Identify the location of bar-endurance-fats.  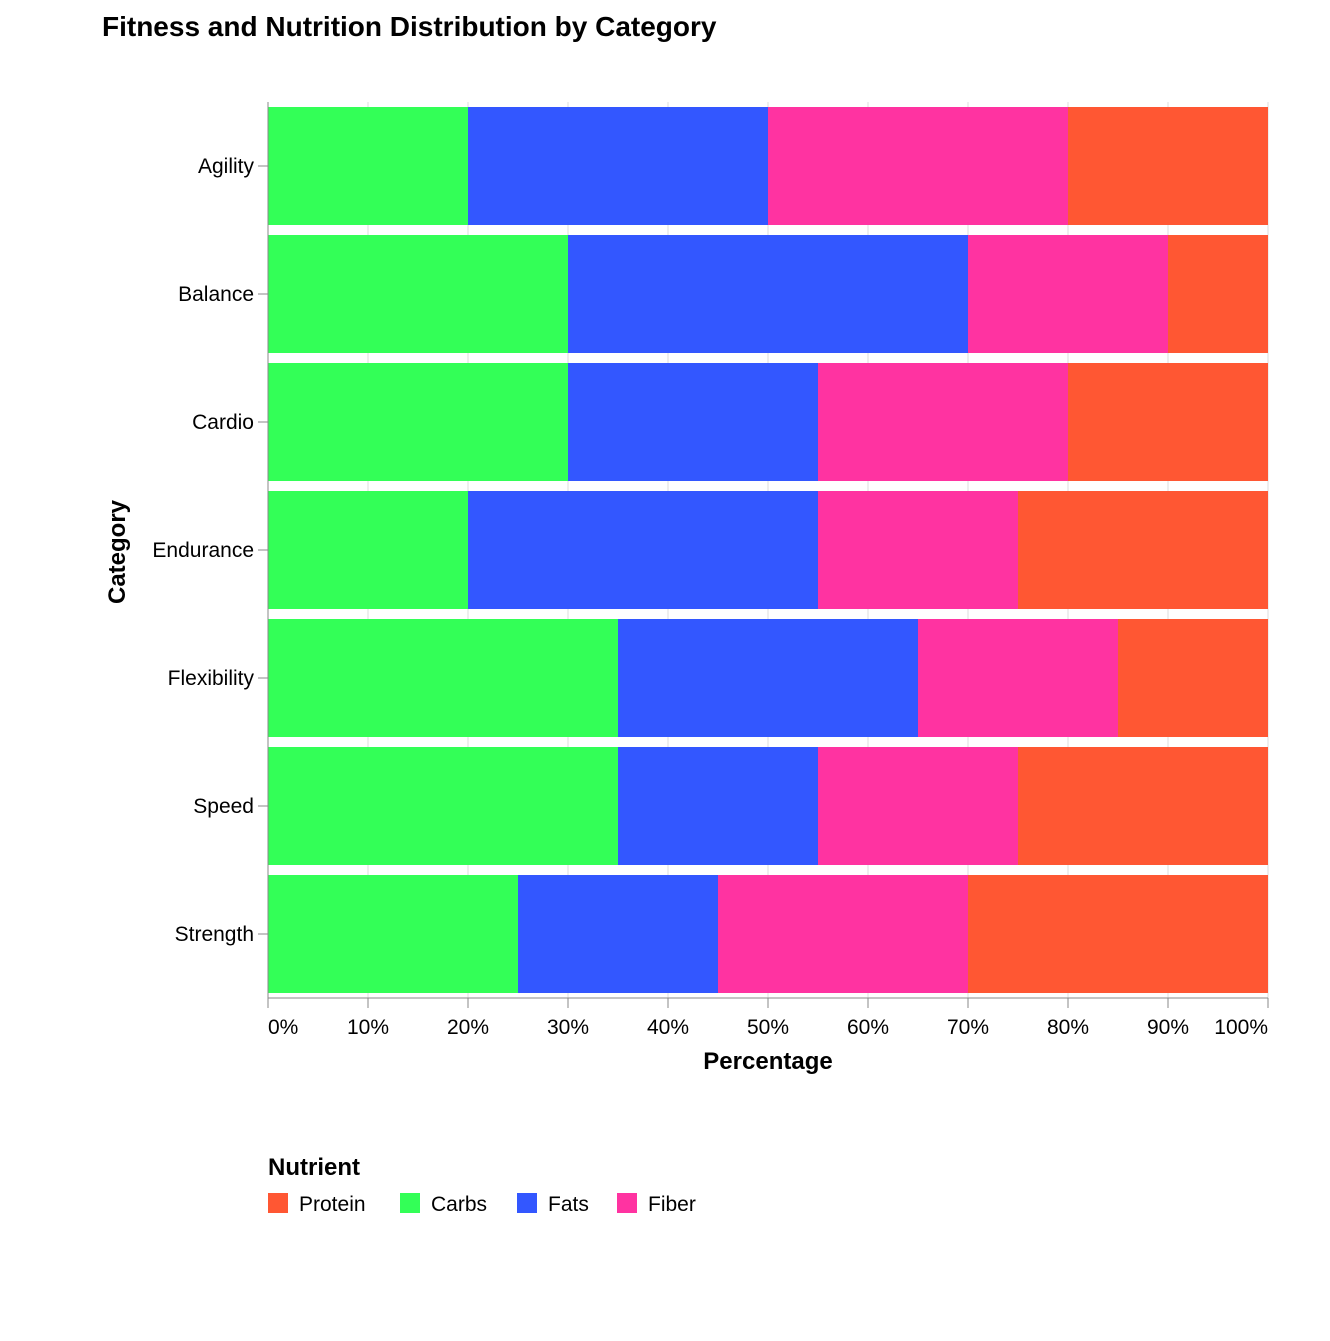
(643, 550).